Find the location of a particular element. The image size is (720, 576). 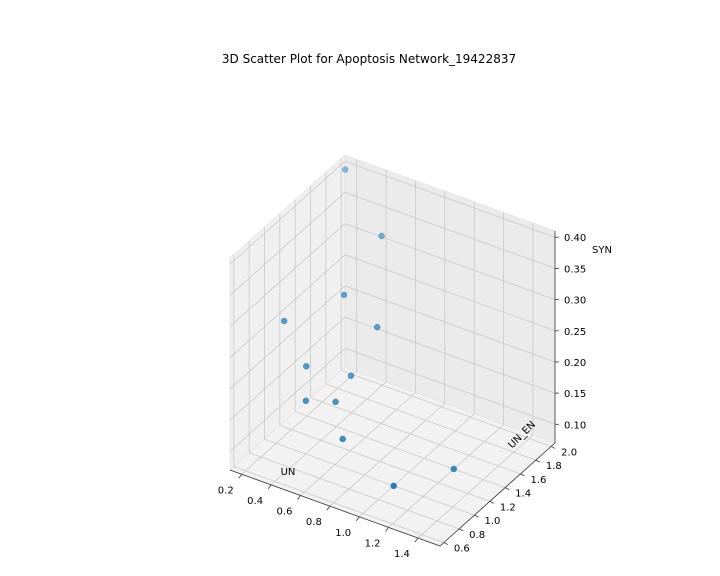

y-tick-label: 1.8 is located at coordinates (554, 466).